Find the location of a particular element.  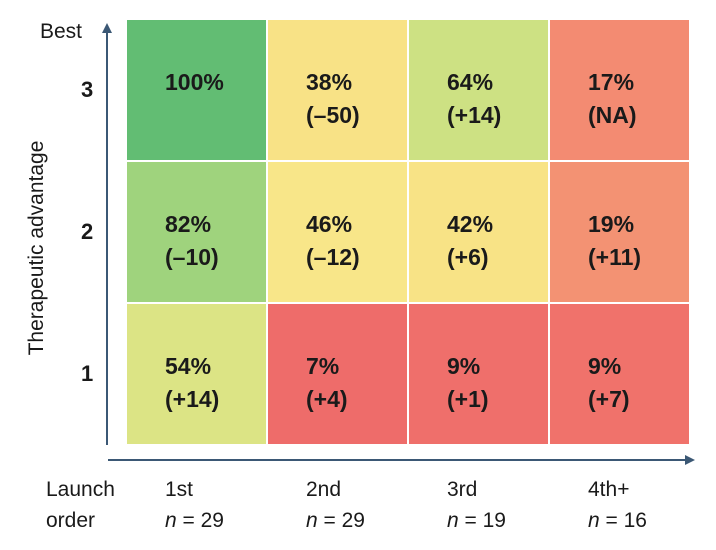

cell-value-label: 64% is located at coordinates (470, 82).